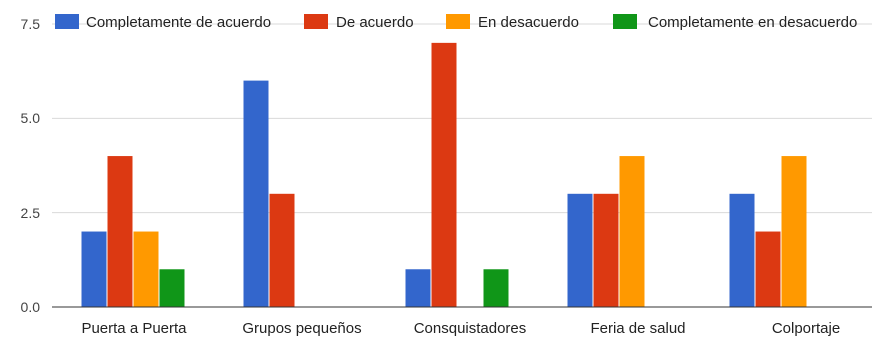 This screenshot has width=878, height=341. Describe the element at coordinates (31, 118) in the screenshot. I see `y-tick-label: 5.0` at that location.